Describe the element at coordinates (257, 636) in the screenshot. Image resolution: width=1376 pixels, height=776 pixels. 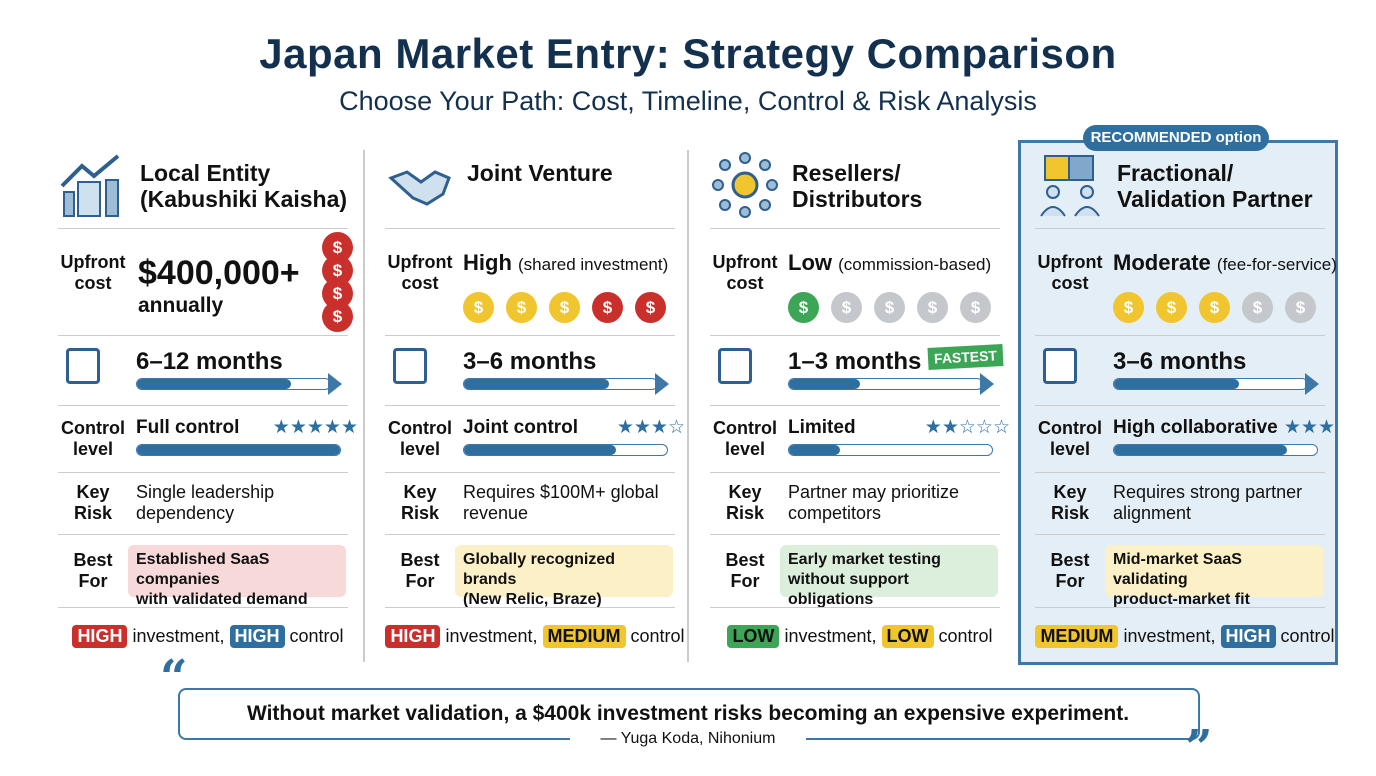
I see `control-level-badge: HIGH` at that location.